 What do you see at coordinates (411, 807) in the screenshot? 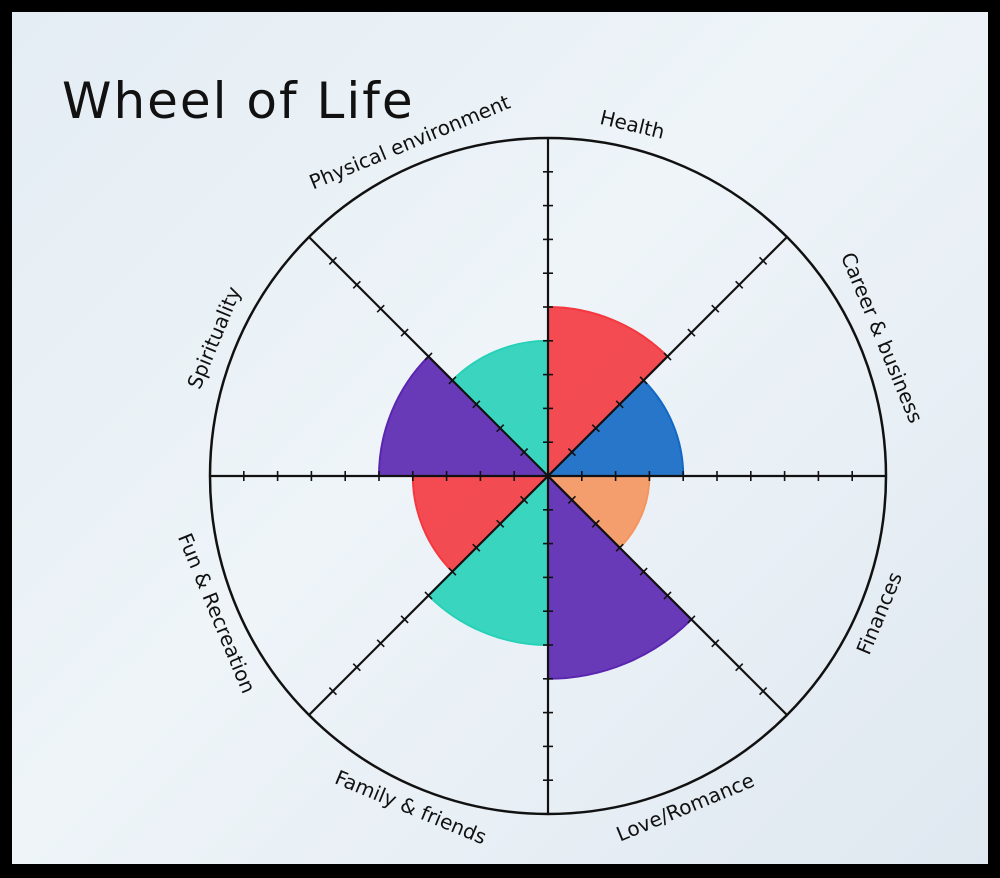
I see `label-family-friends: Family & friends` at bounding box center [411, 807].